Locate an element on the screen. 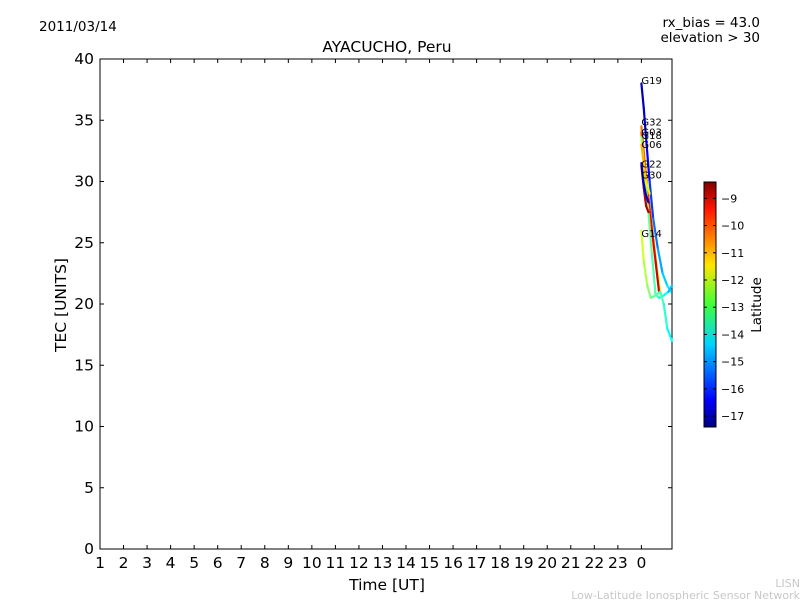  x-tick-label: 5 is located at coordinates (194, 563).